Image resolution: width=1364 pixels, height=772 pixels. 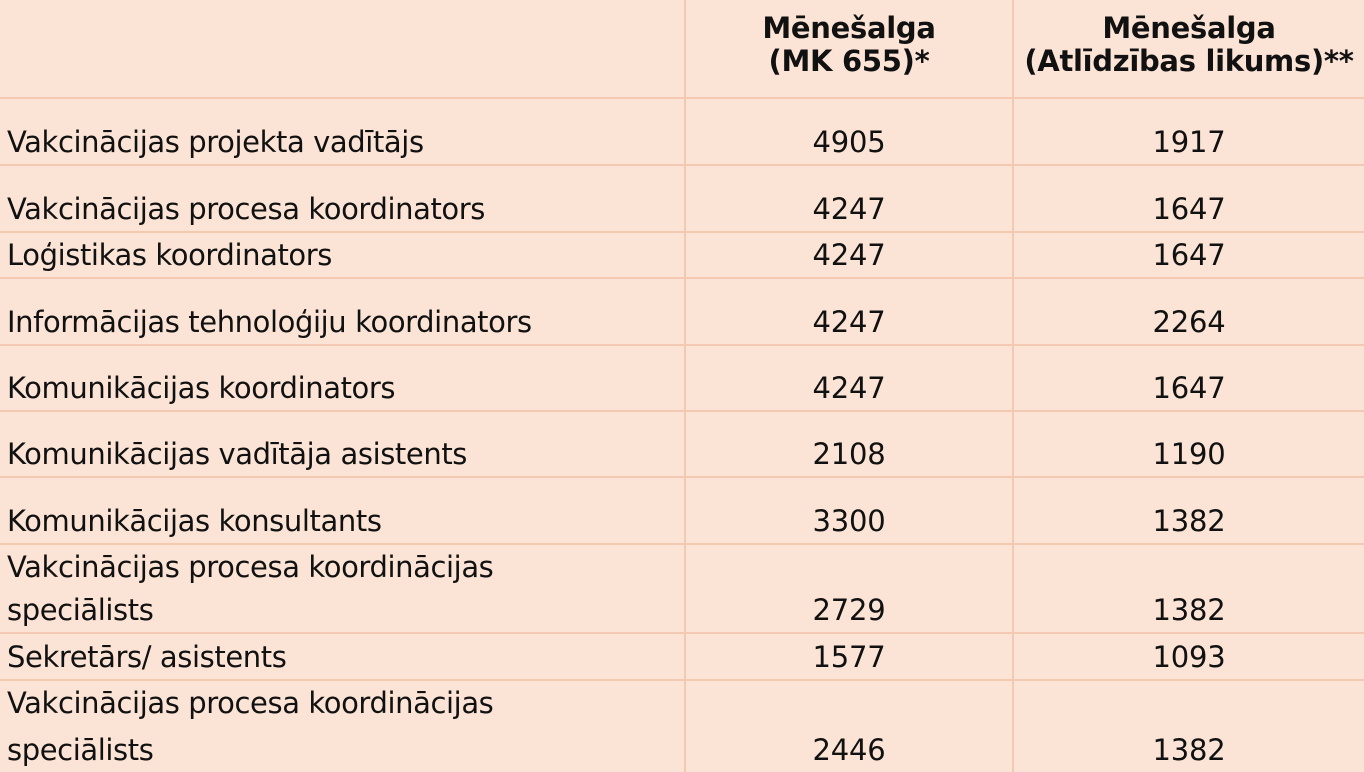 I want to click on mk655-cell: 1577, so click(x=850, y=656).